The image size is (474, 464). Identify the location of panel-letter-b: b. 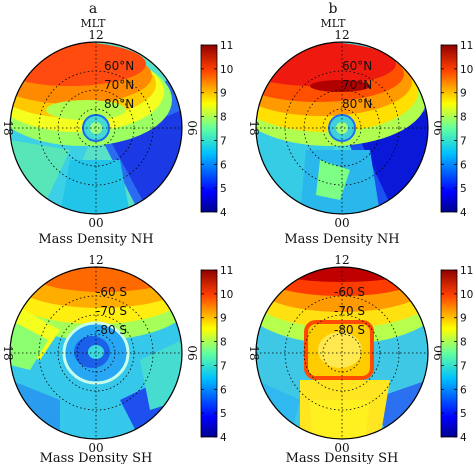
(333, 9).